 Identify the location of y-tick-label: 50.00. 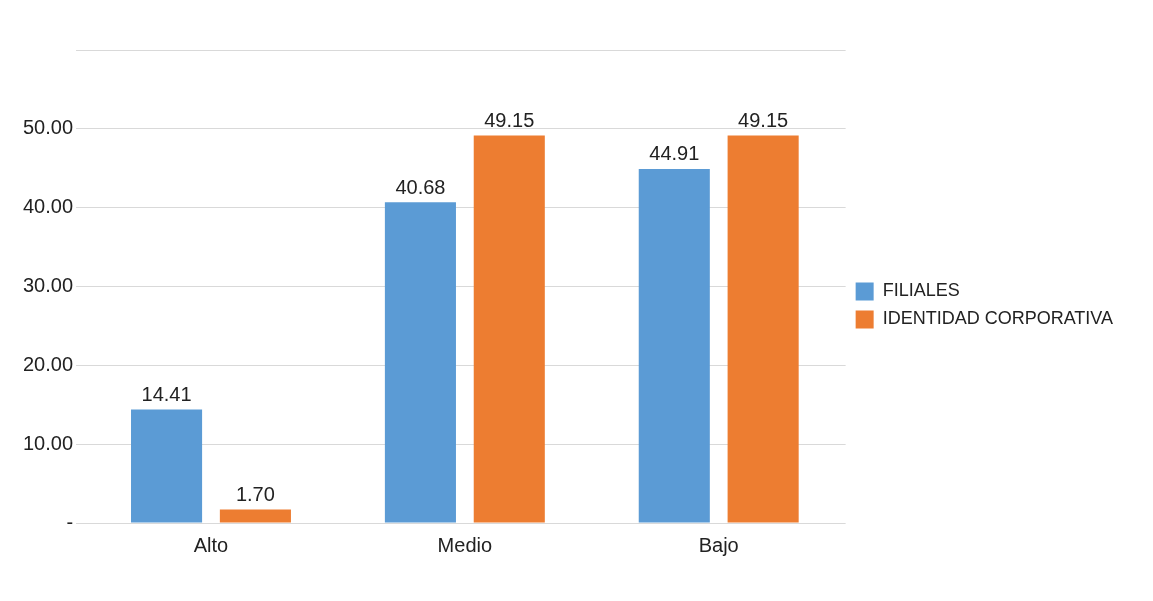
(48, 127).